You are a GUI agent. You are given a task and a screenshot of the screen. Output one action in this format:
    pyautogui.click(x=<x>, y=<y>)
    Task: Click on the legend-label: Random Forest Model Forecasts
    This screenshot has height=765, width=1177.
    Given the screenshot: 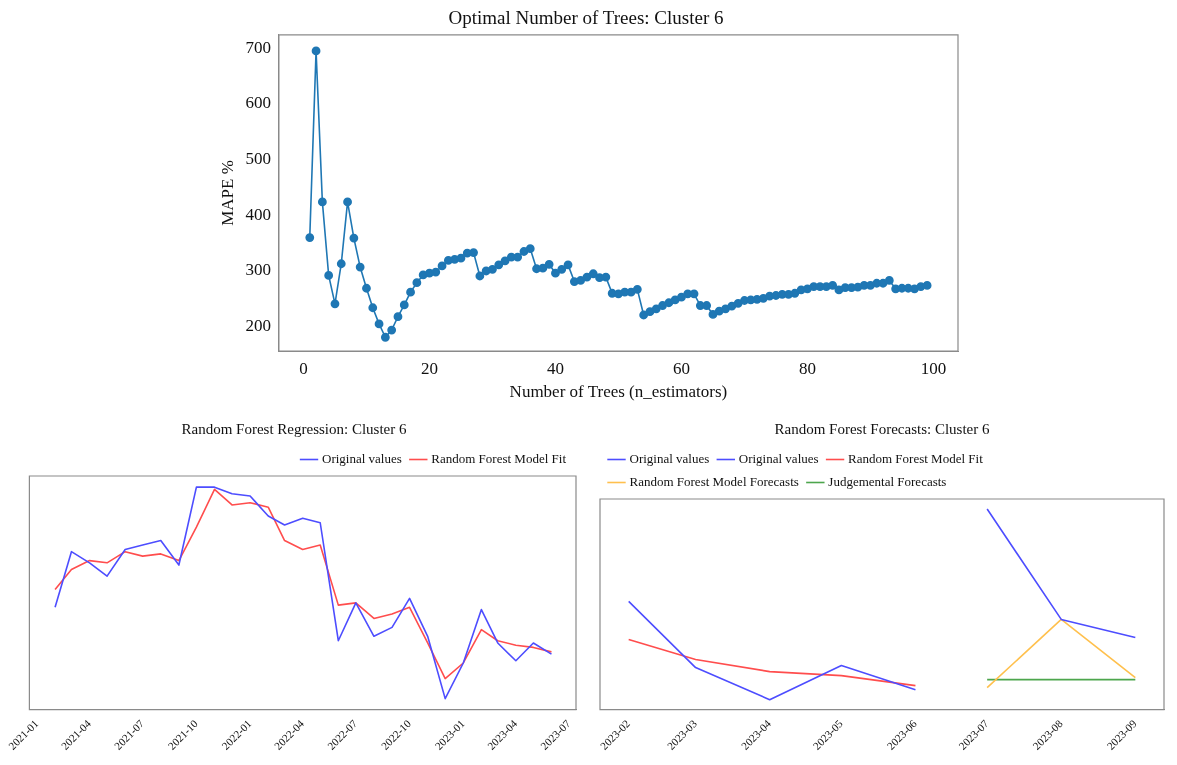 What is the action you would take?
    pyautogui.click(x=714, y=481)
    